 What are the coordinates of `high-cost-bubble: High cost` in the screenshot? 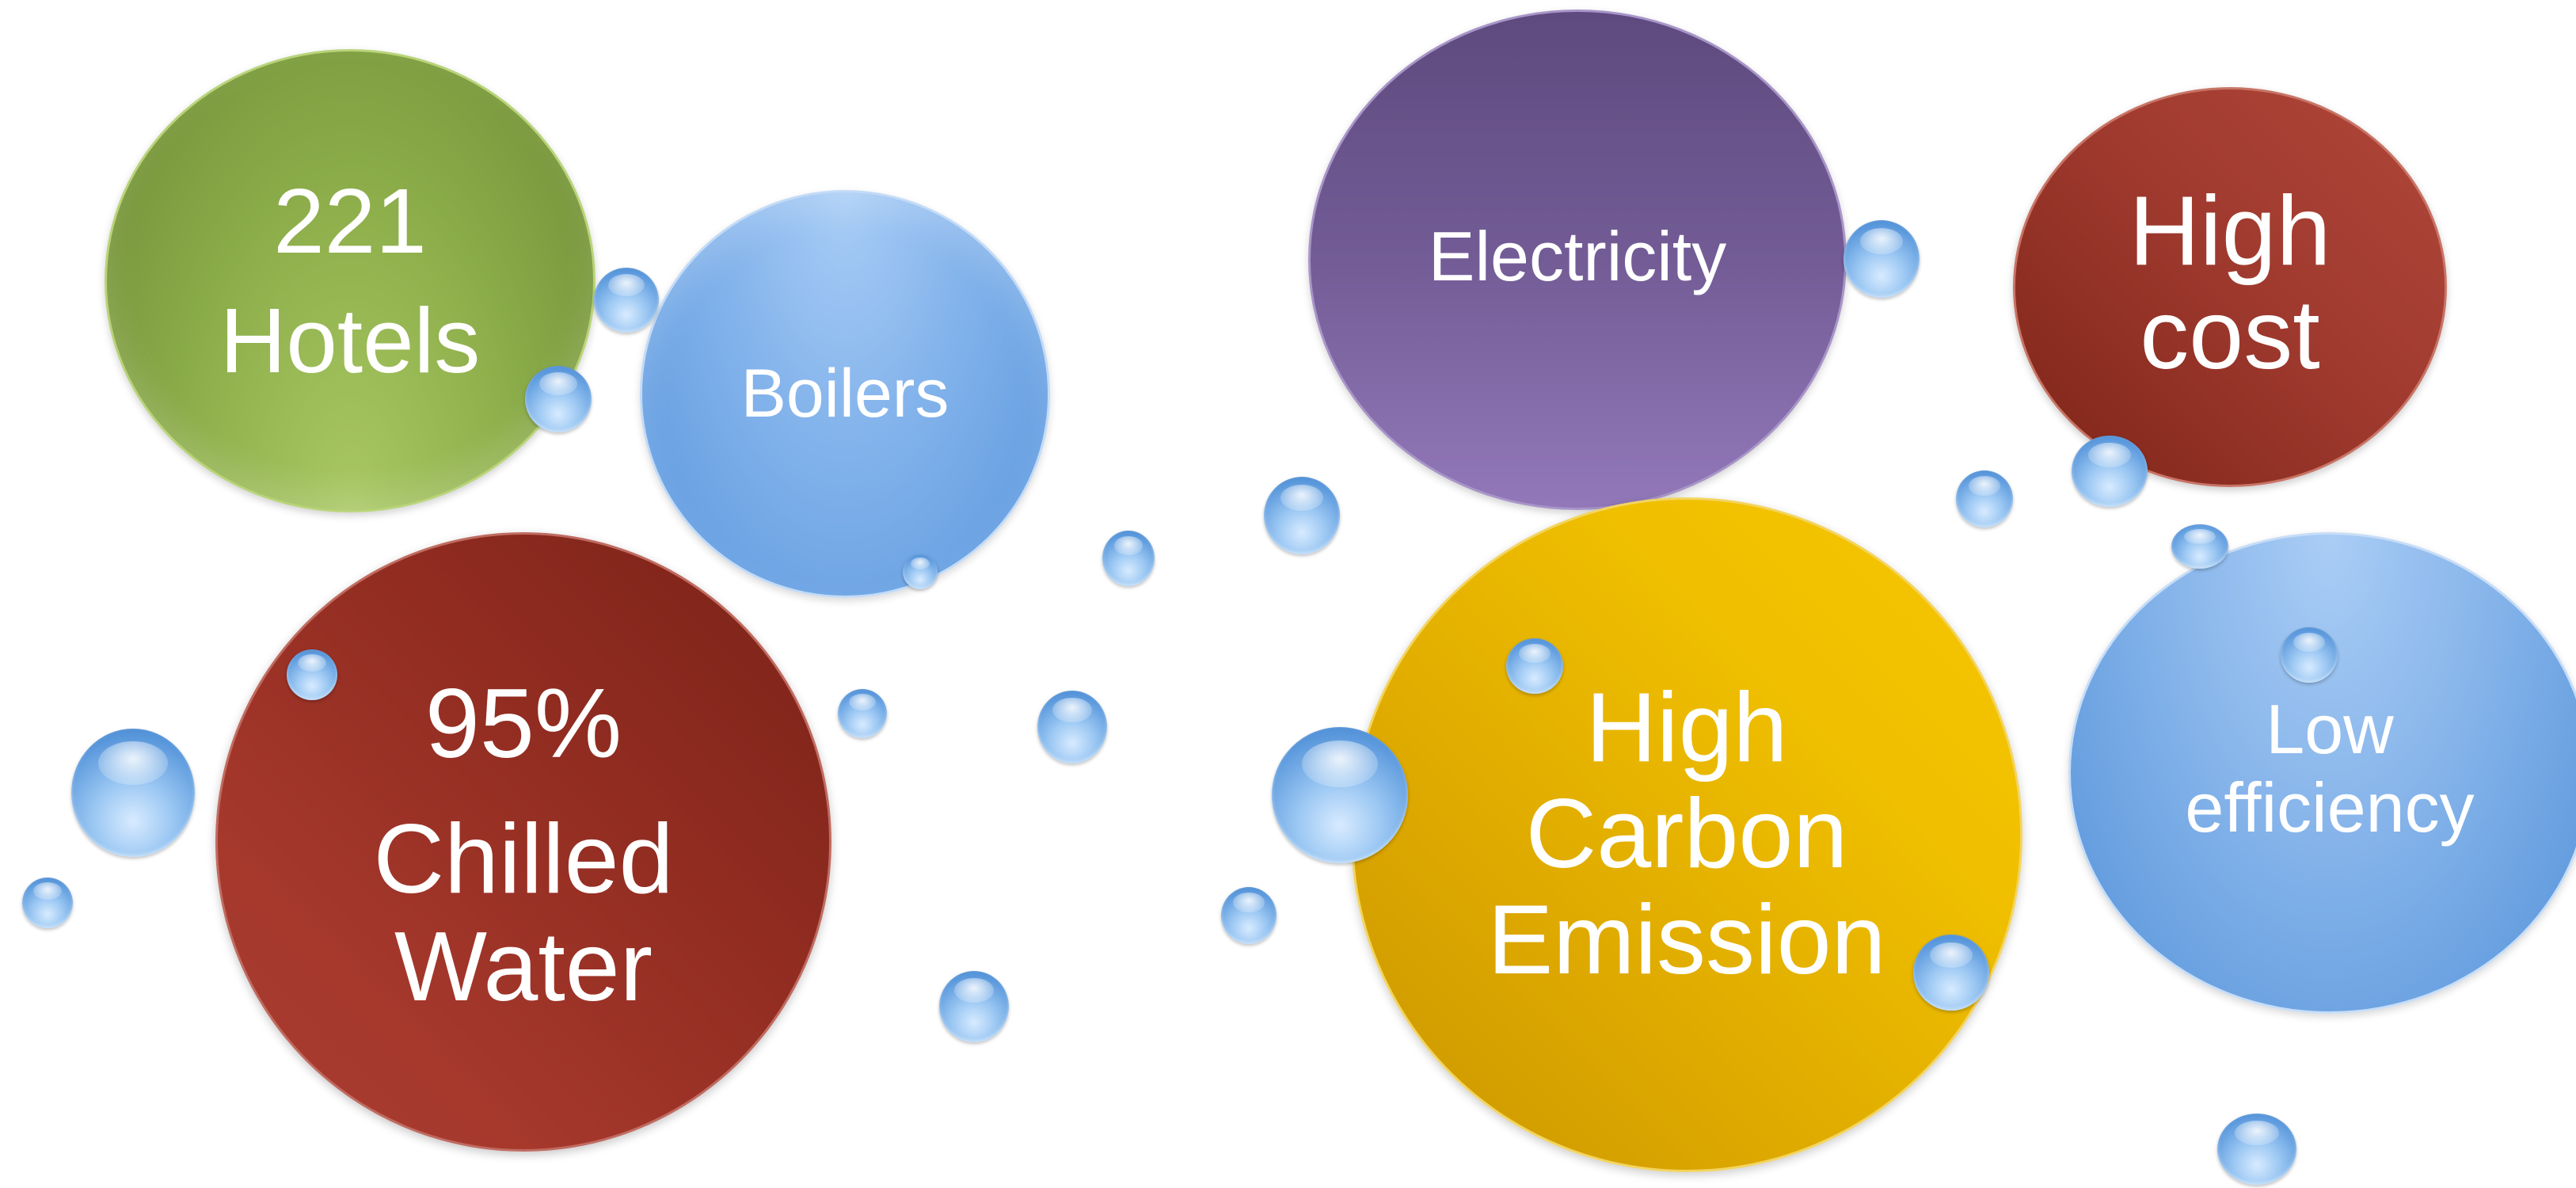 It's located at (2230, 287).